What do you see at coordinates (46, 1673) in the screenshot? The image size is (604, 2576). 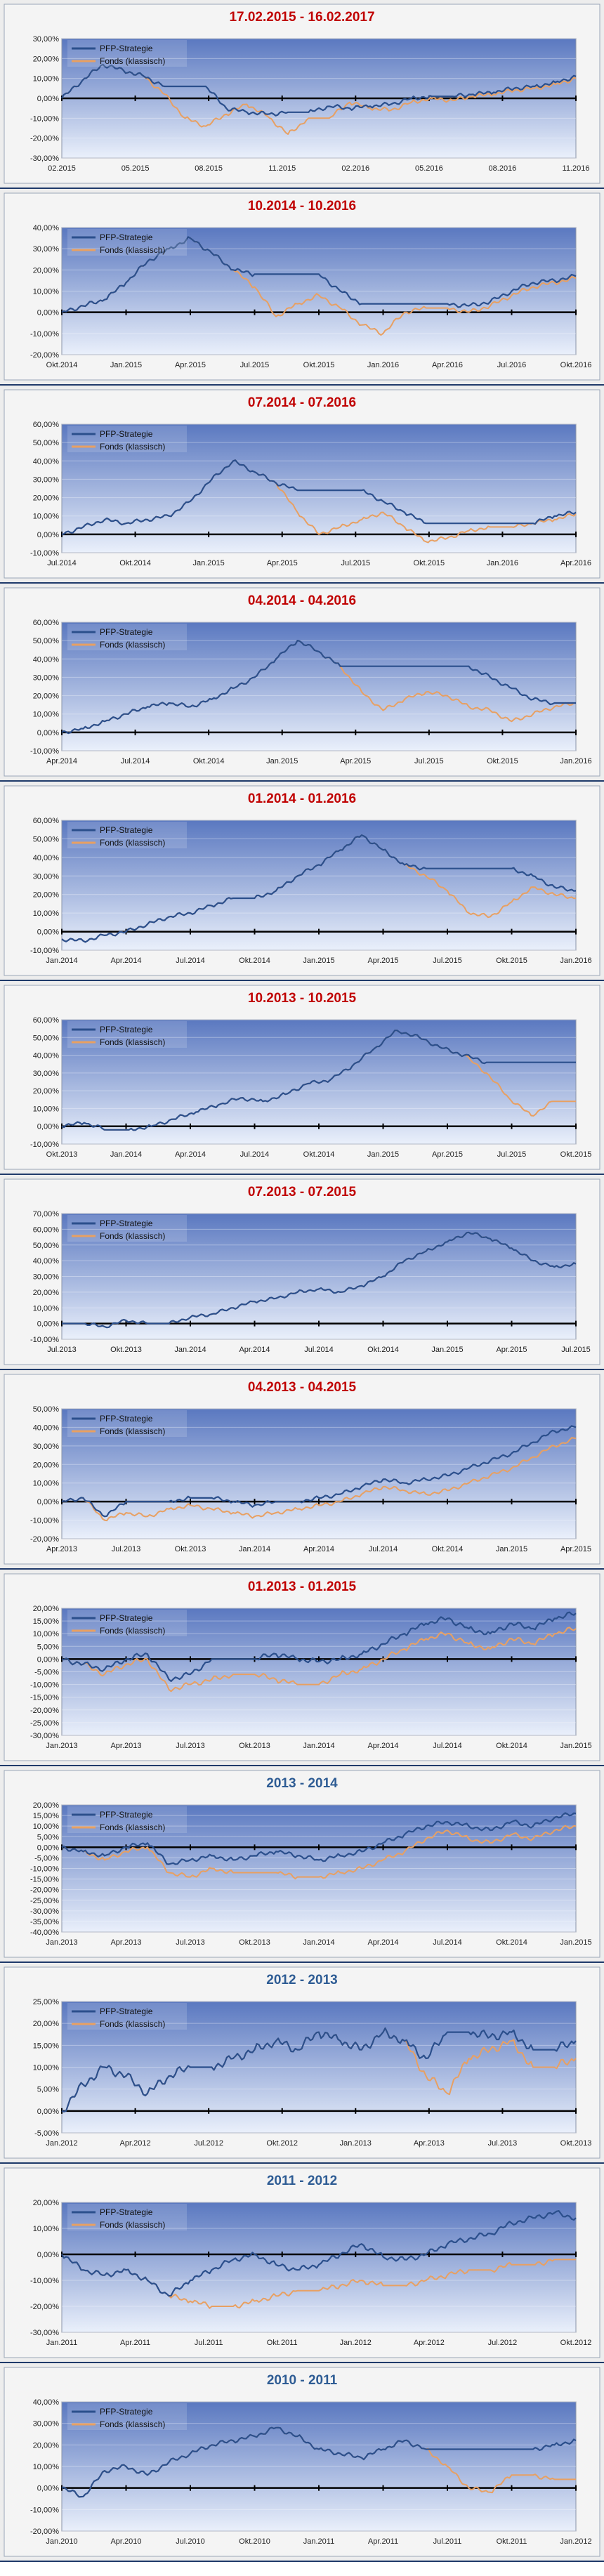 I see `y-tick-label: -5,00%` at bounding box center [46, 1673].